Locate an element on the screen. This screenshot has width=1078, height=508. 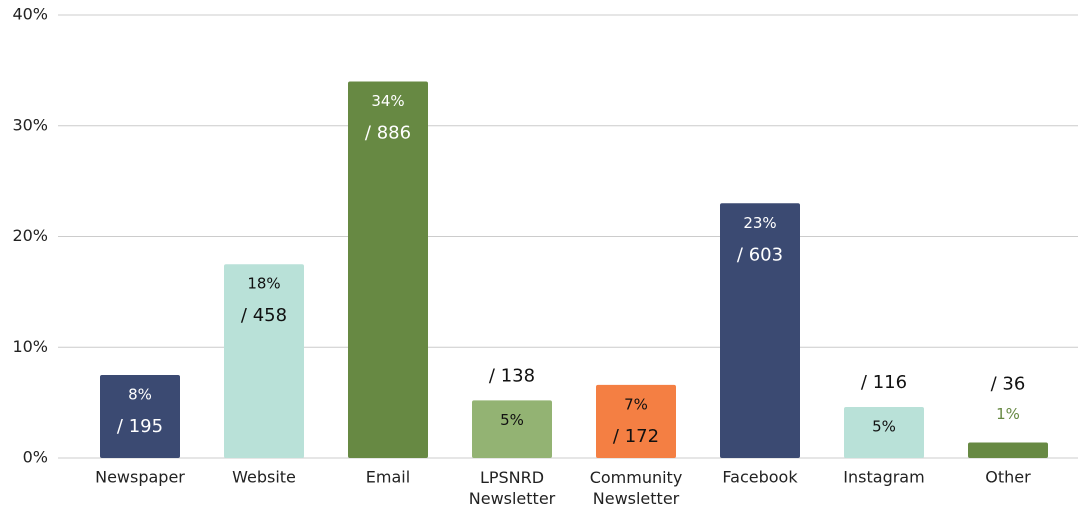
value-label: 23% is located at coordinates (759, 223).